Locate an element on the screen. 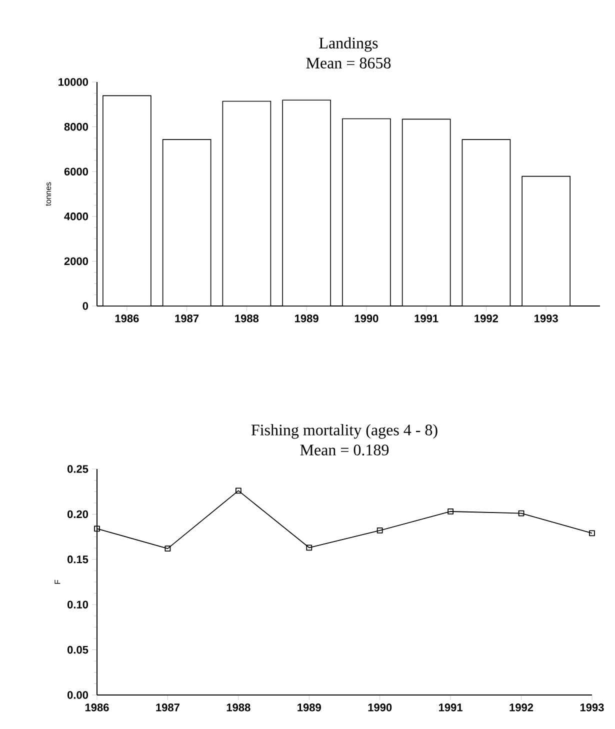 The width and height of the screenshot is (615, 729). y-tick-label: 6000 is located at coordinates (76, 172).